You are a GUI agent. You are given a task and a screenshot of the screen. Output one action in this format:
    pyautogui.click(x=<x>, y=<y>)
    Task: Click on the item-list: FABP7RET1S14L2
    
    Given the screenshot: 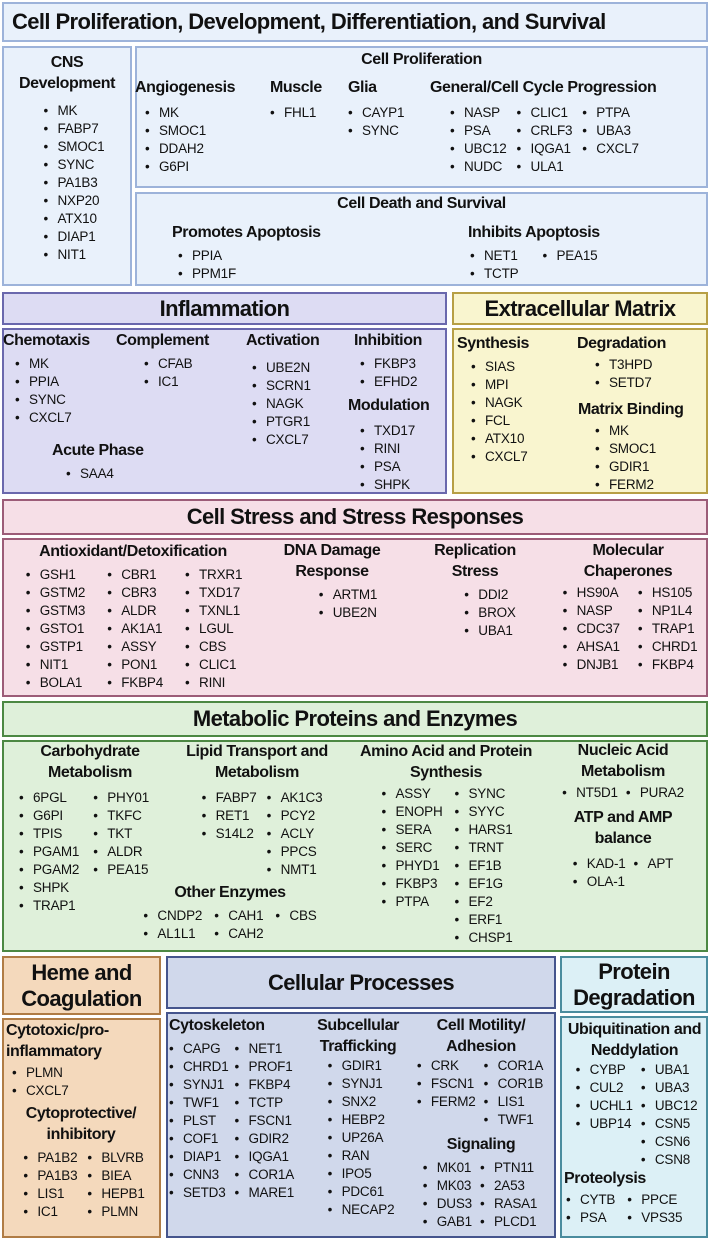 What is the action you would take?
    pyautogui.click(x=229, y=834)
    